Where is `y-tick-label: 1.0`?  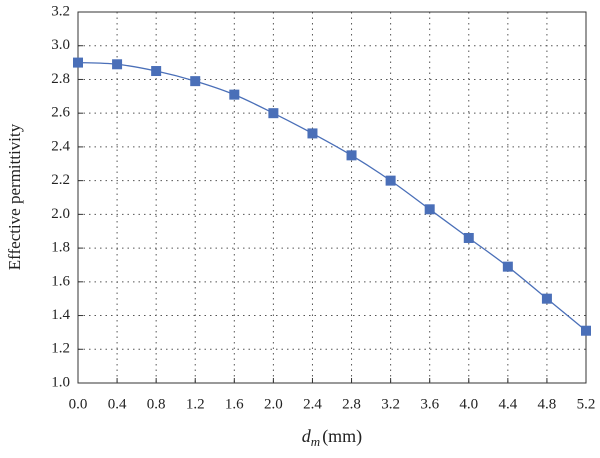 y-tick-label: 1.0 is located at coordinates (60, 382).